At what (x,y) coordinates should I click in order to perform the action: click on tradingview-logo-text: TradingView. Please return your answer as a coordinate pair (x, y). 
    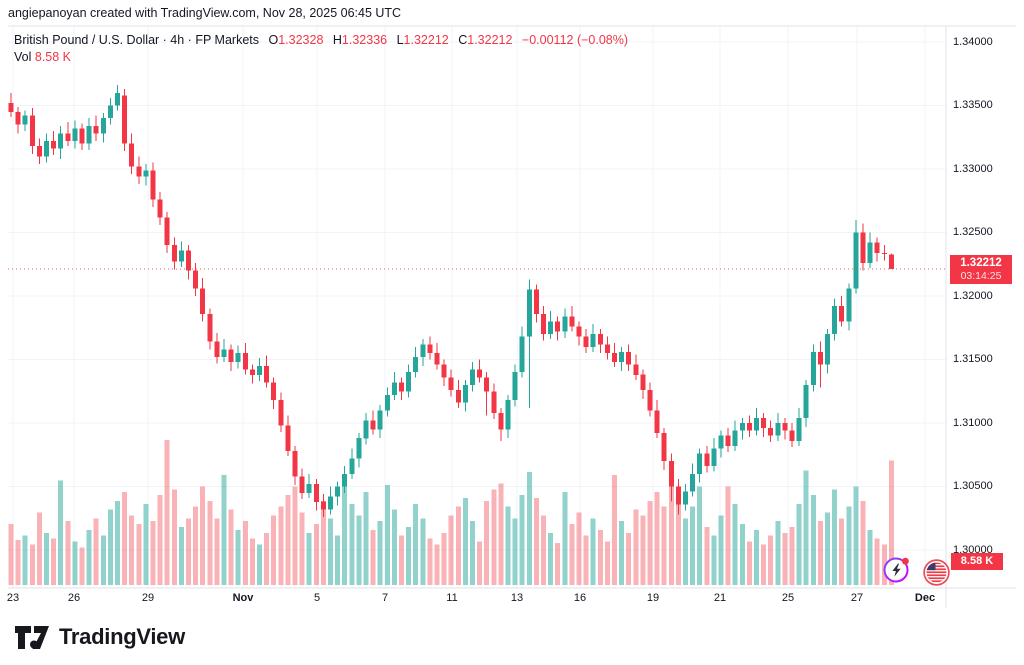
    Looking at the image, I should click on (122, 636).